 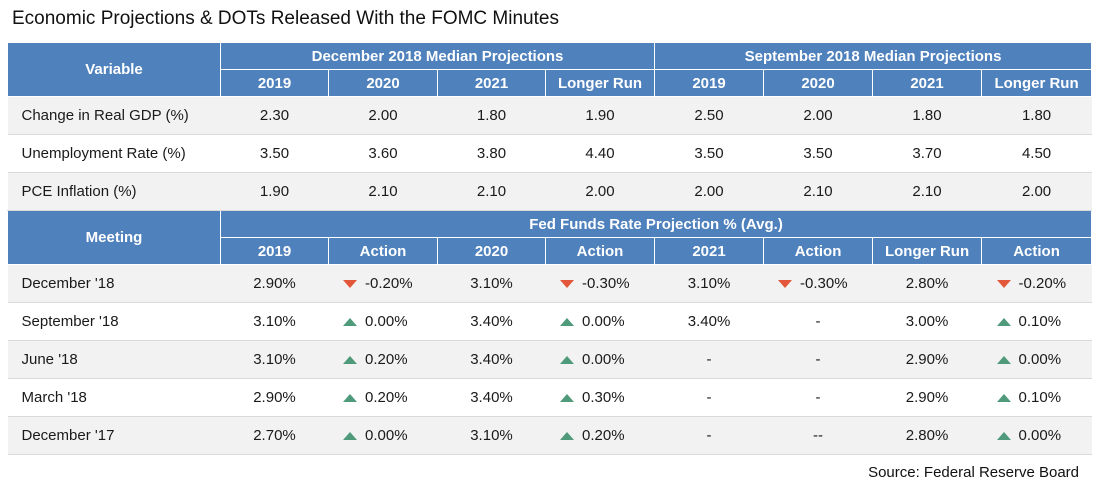 I want to click on fedfunds-group-header: Fed Funds Rate Projection % (Avg.), so click(x=656, y=224).